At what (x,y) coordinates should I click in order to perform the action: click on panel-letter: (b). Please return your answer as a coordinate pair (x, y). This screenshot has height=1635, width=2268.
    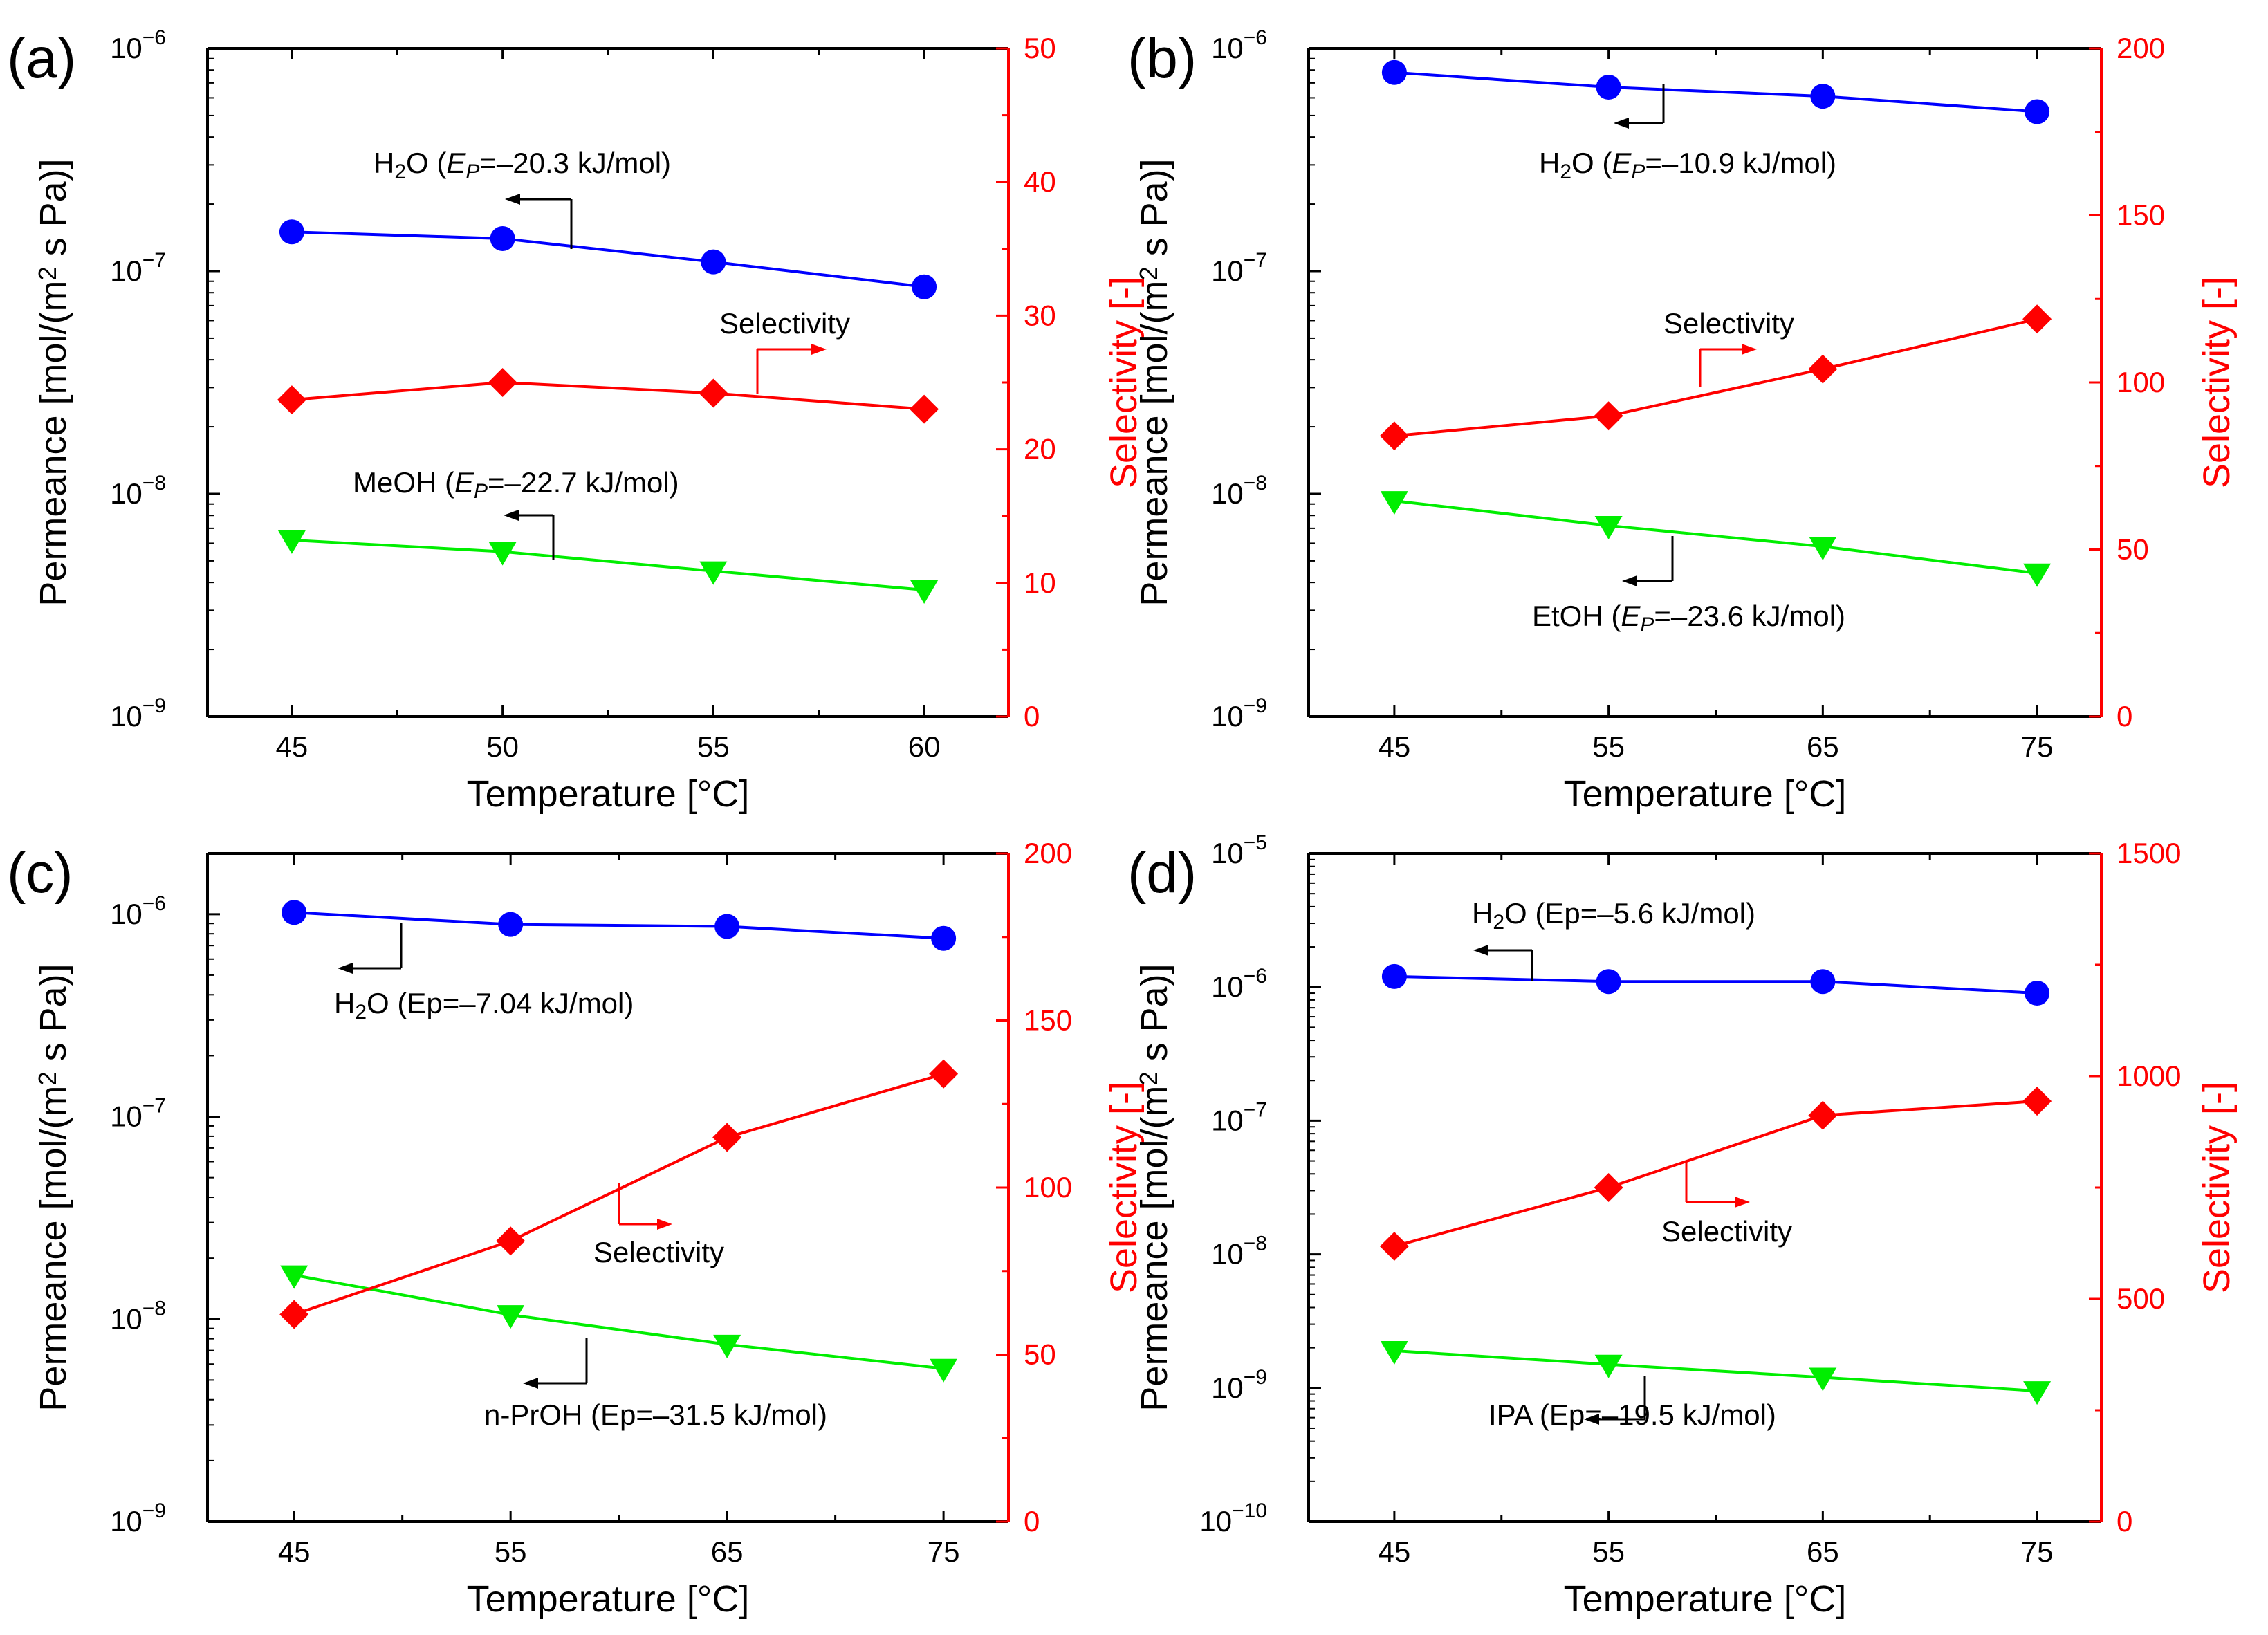
    Looking at the image, I should click on (1162, 59).